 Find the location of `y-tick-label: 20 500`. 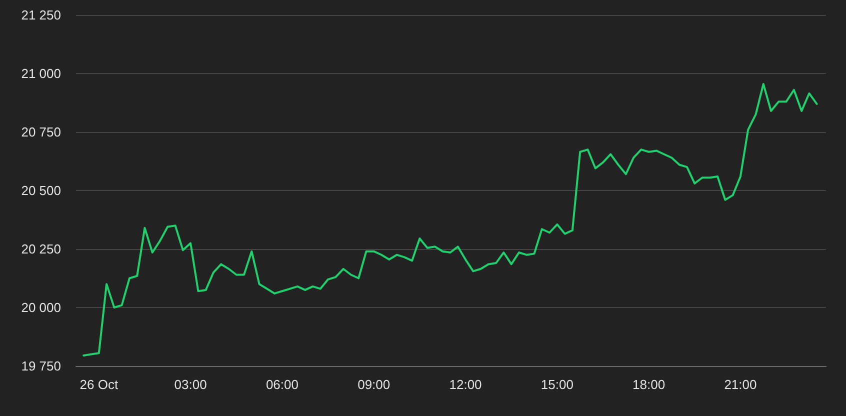

y-tick-label: 20 500 is located at coordinates (41, 190).